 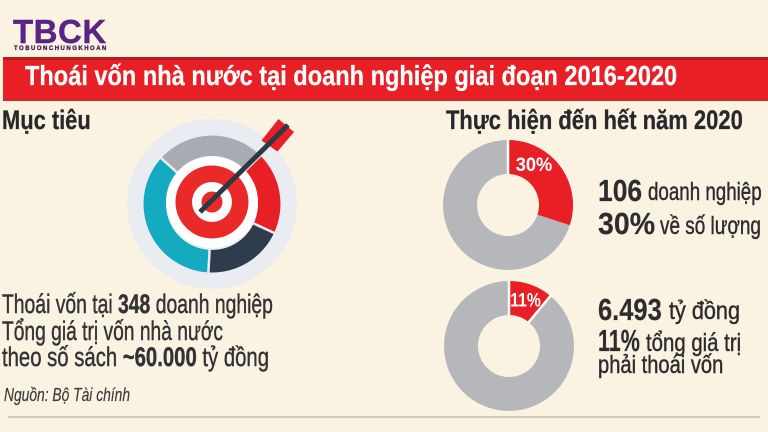 What do you see at coordinates (525, 300) in the screenshot?
I see `svg-text: 11%` at bounding box center [525, 300].